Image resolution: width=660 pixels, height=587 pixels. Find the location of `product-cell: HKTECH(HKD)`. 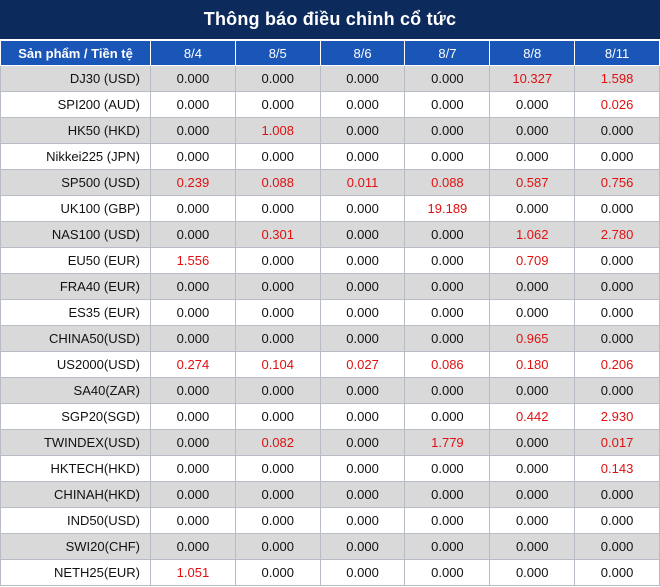

product-cell: HKTECH(HKD) is located at coordinates (75, 468).